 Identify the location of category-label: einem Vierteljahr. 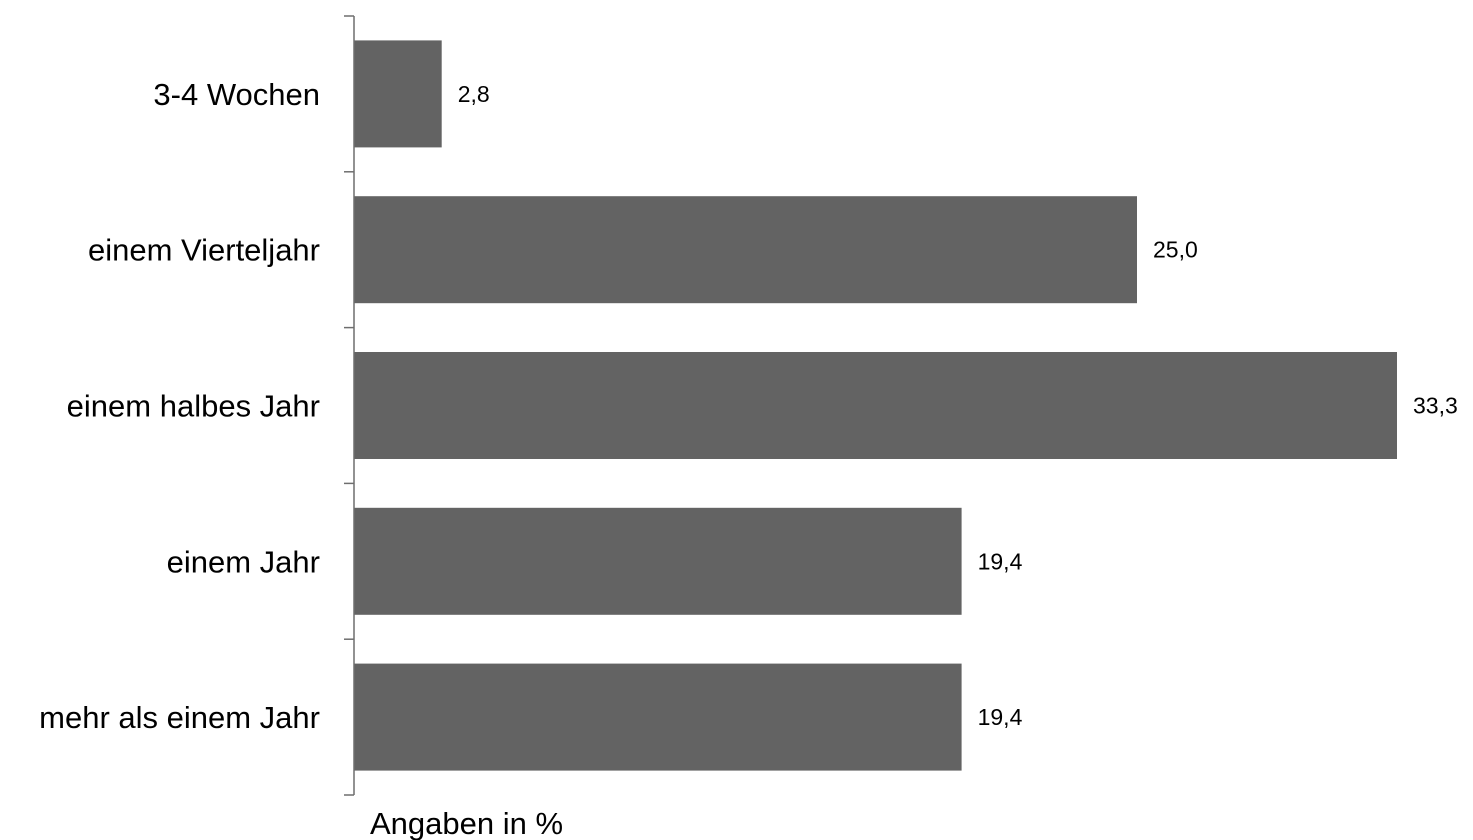
(204, 250).